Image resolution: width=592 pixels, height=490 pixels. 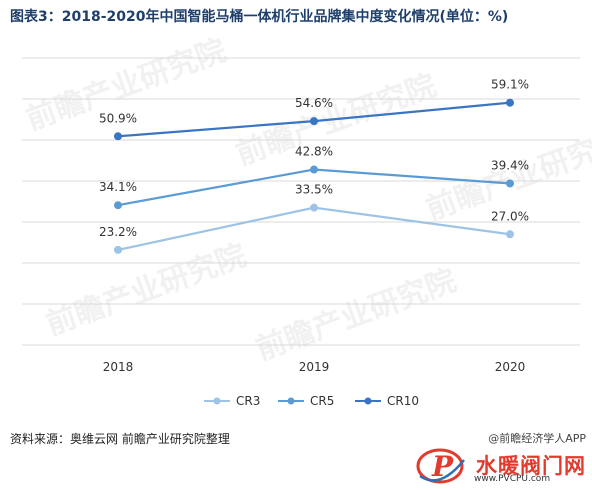 I want to click on brand-handle: @前瞻经济学人APP, so click(x=537, y=438).